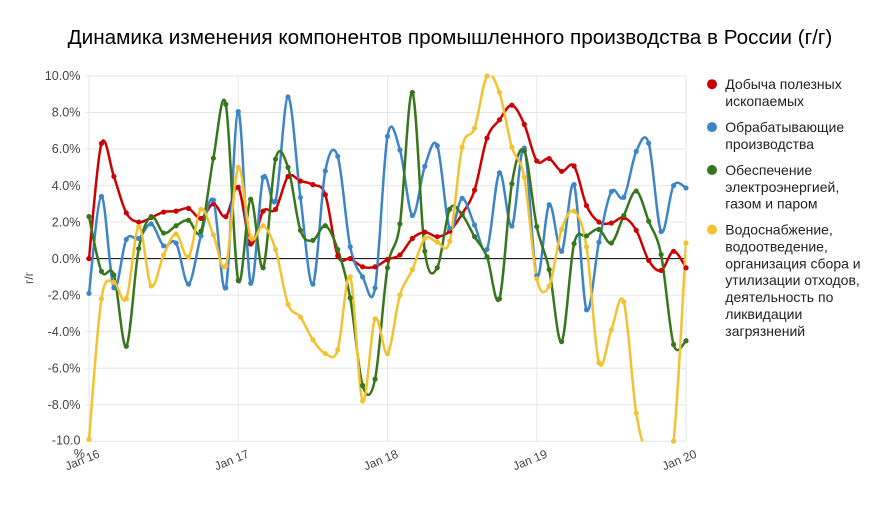  Describe the element at coordinates (765, 331) in the screenshot. I see `svg-text: загрязнений` at that location.